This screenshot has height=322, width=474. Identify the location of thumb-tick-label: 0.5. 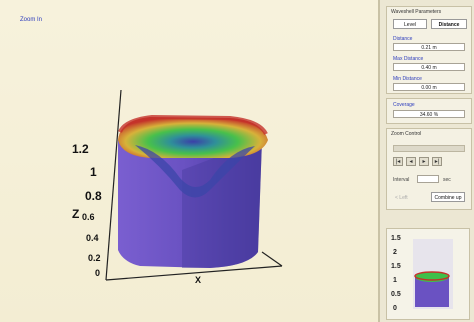
(396, 294).